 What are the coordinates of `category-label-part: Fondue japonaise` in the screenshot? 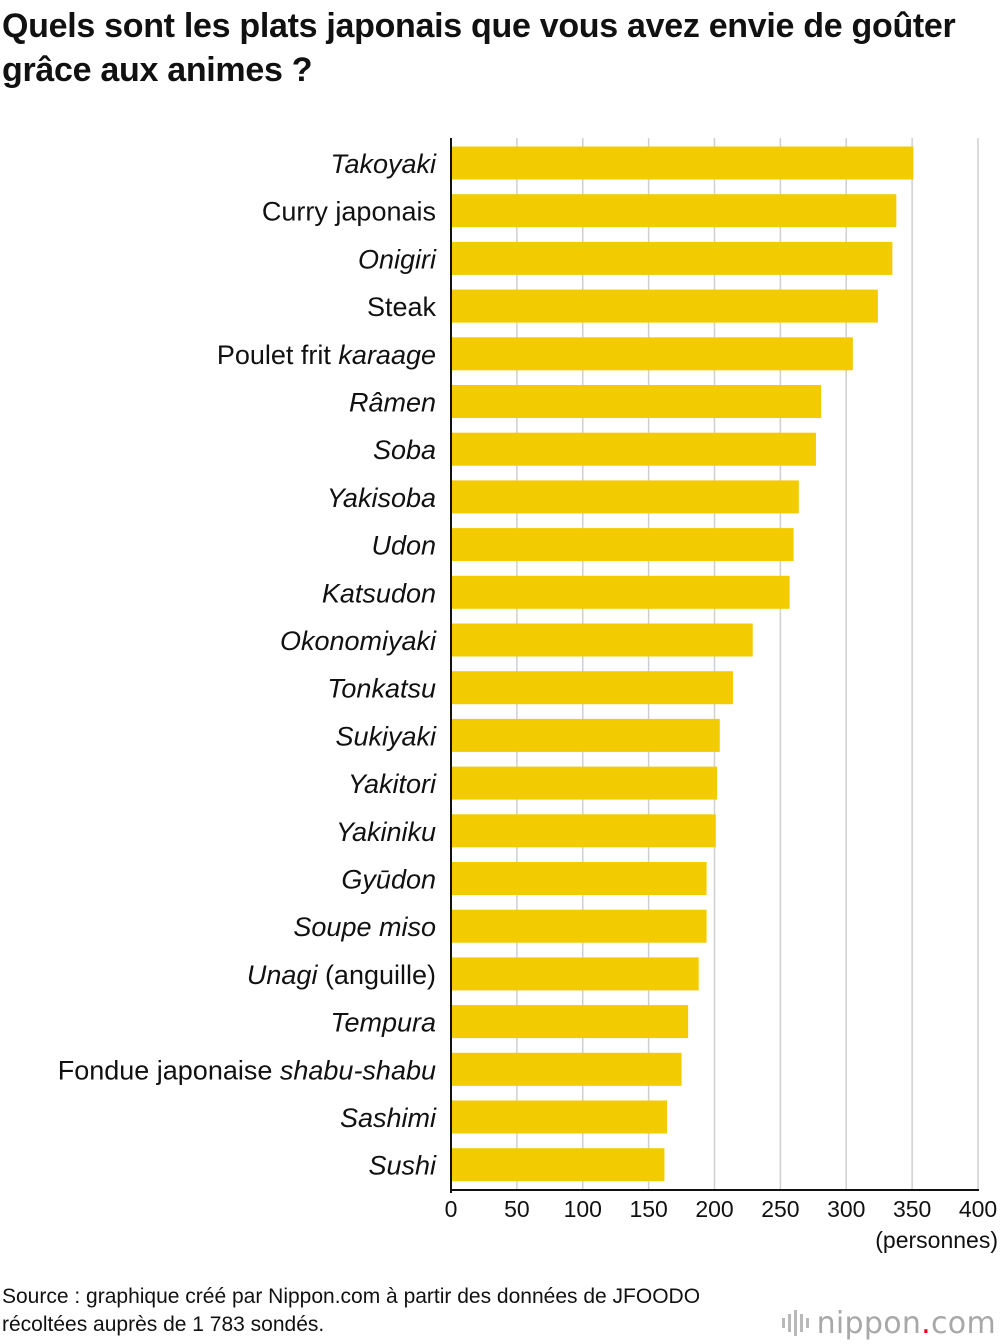 It's located at (169, 1070).